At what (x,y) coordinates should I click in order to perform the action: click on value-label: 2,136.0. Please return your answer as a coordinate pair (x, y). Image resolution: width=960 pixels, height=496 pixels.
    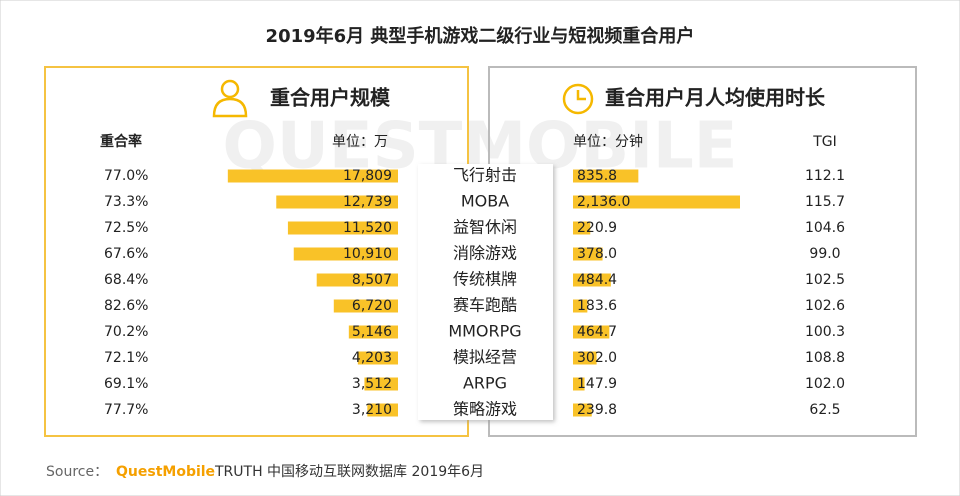
    Looking at the image, I should click on (603, 202).